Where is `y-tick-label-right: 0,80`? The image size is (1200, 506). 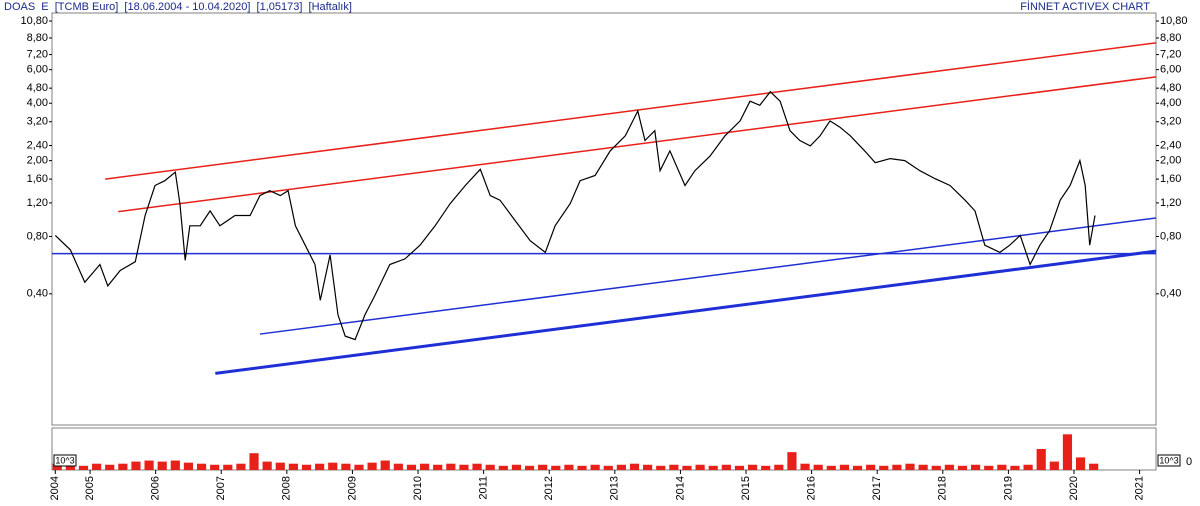 y-tick-label-right: 0,80 is located at coordinates (1170, 236).